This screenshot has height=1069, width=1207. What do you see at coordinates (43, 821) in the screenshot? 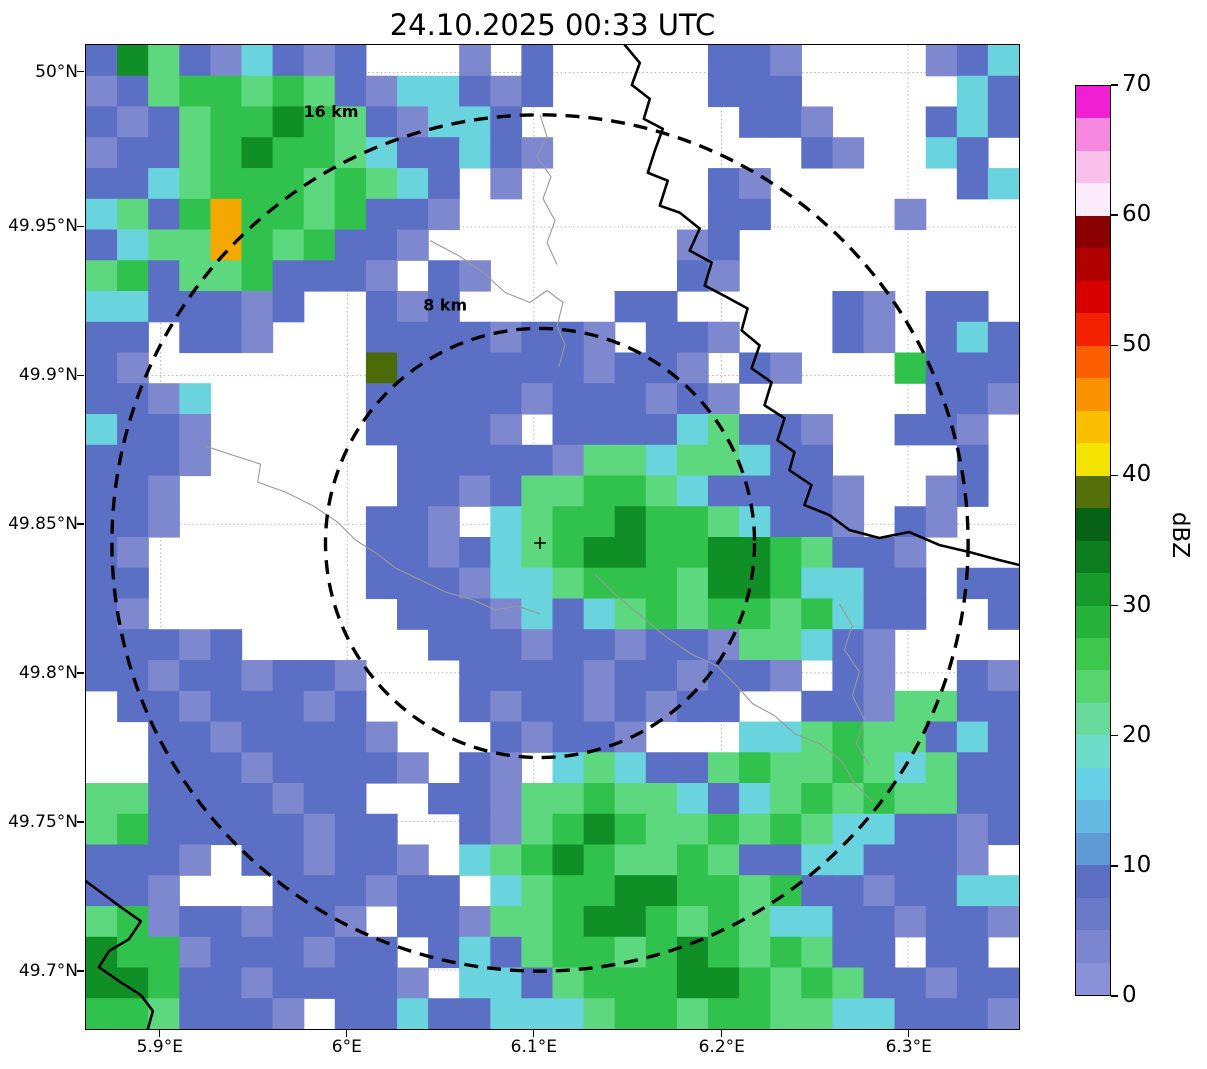
I see `y-axis-tick-label: 49.75°N` at bounding box center [43, 821].